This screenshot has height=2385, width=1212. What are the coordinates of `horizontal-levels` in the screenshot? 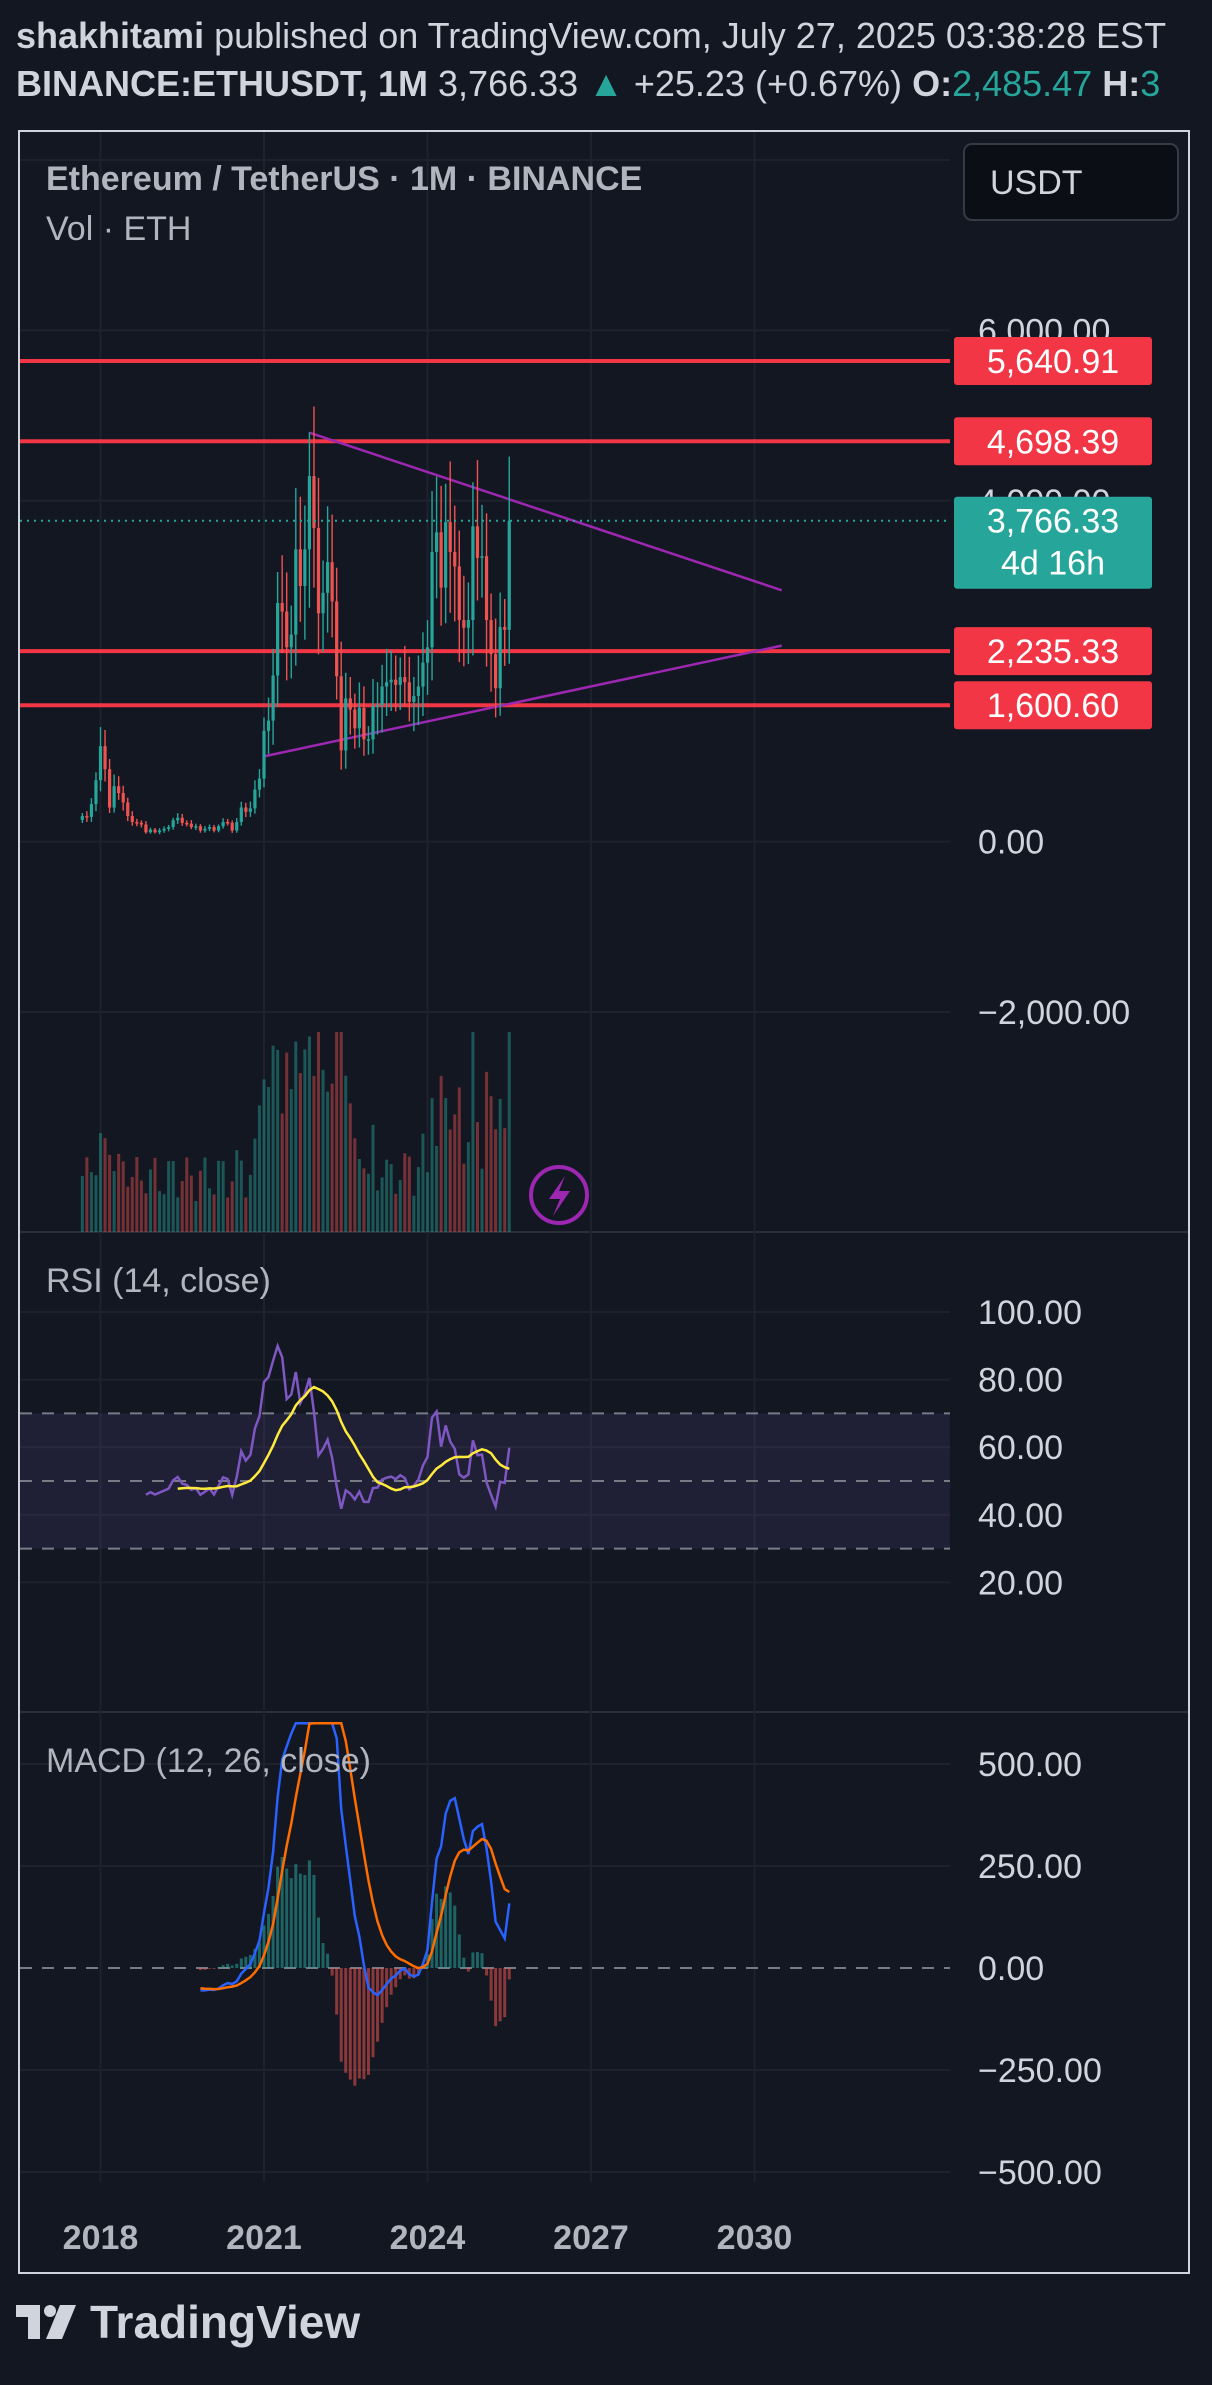 It's located at (485, 533).